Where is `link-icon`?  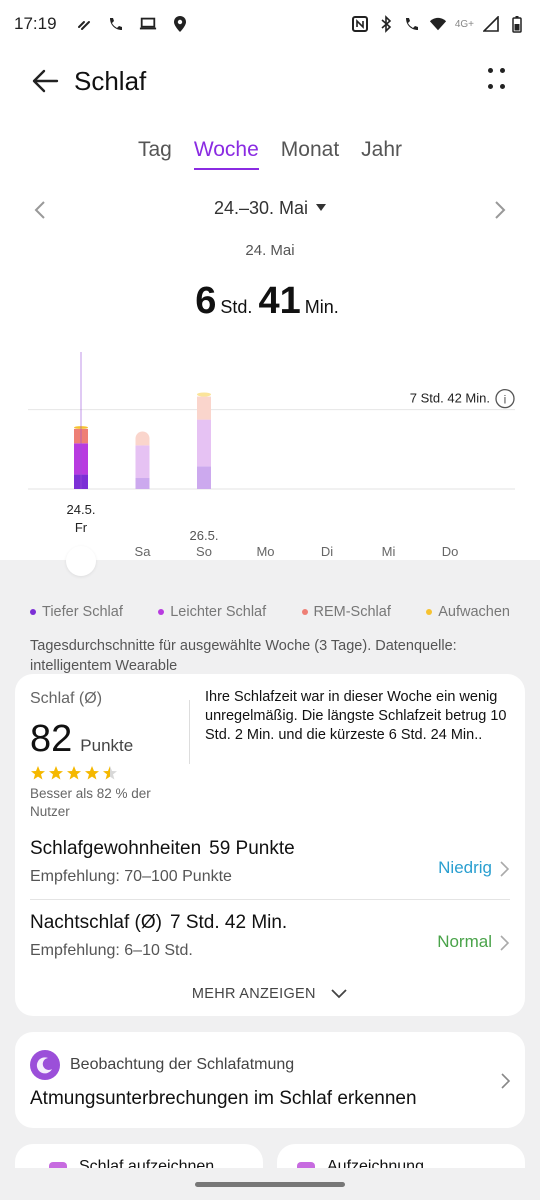
link-icon is located at coordinates (84, 24).